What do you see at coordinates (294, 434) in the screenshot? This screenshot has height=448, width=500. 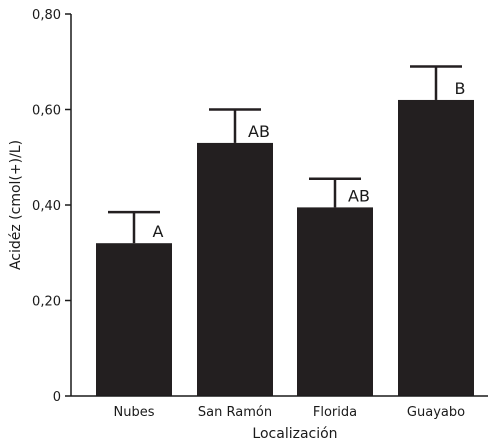 I see `x-axis-label: Localización` at bounding box center [294, 434].